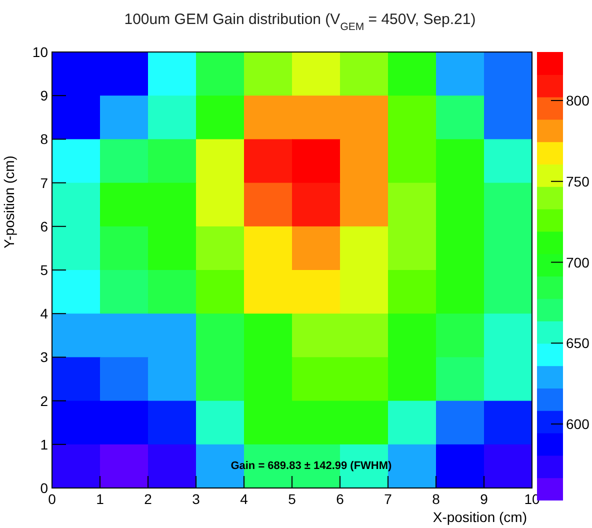 This screenshot has width=592, height=528. What do you see at coordinates (44, 96) in the screenshot?
I see `y-tick-label: 9` at bounding box center [44, 96].